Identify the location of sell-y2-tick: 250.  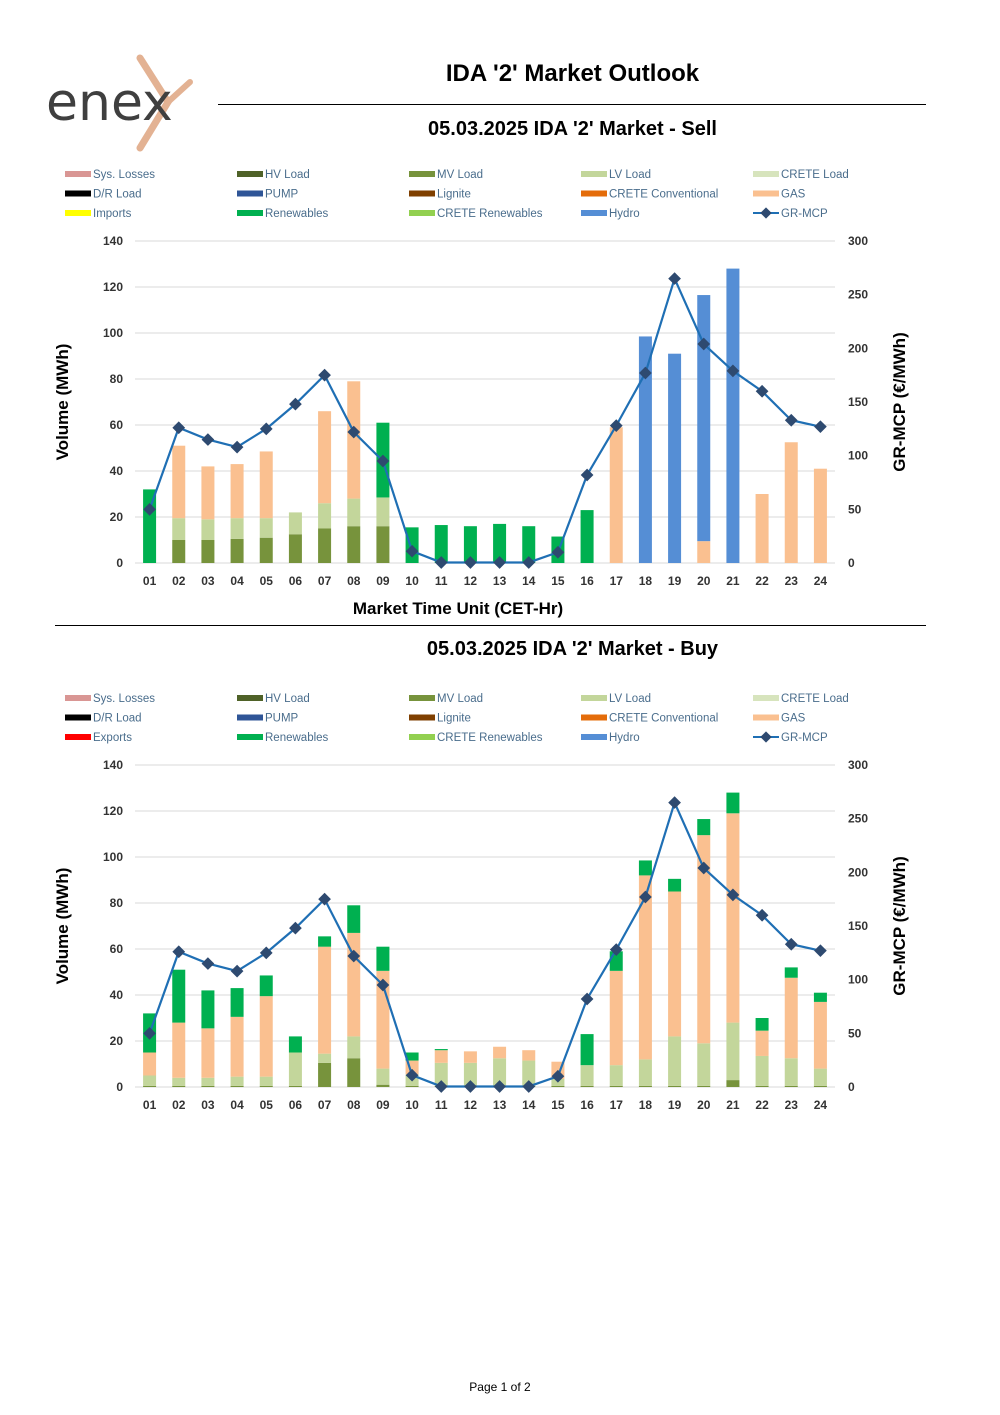
(858, 295).